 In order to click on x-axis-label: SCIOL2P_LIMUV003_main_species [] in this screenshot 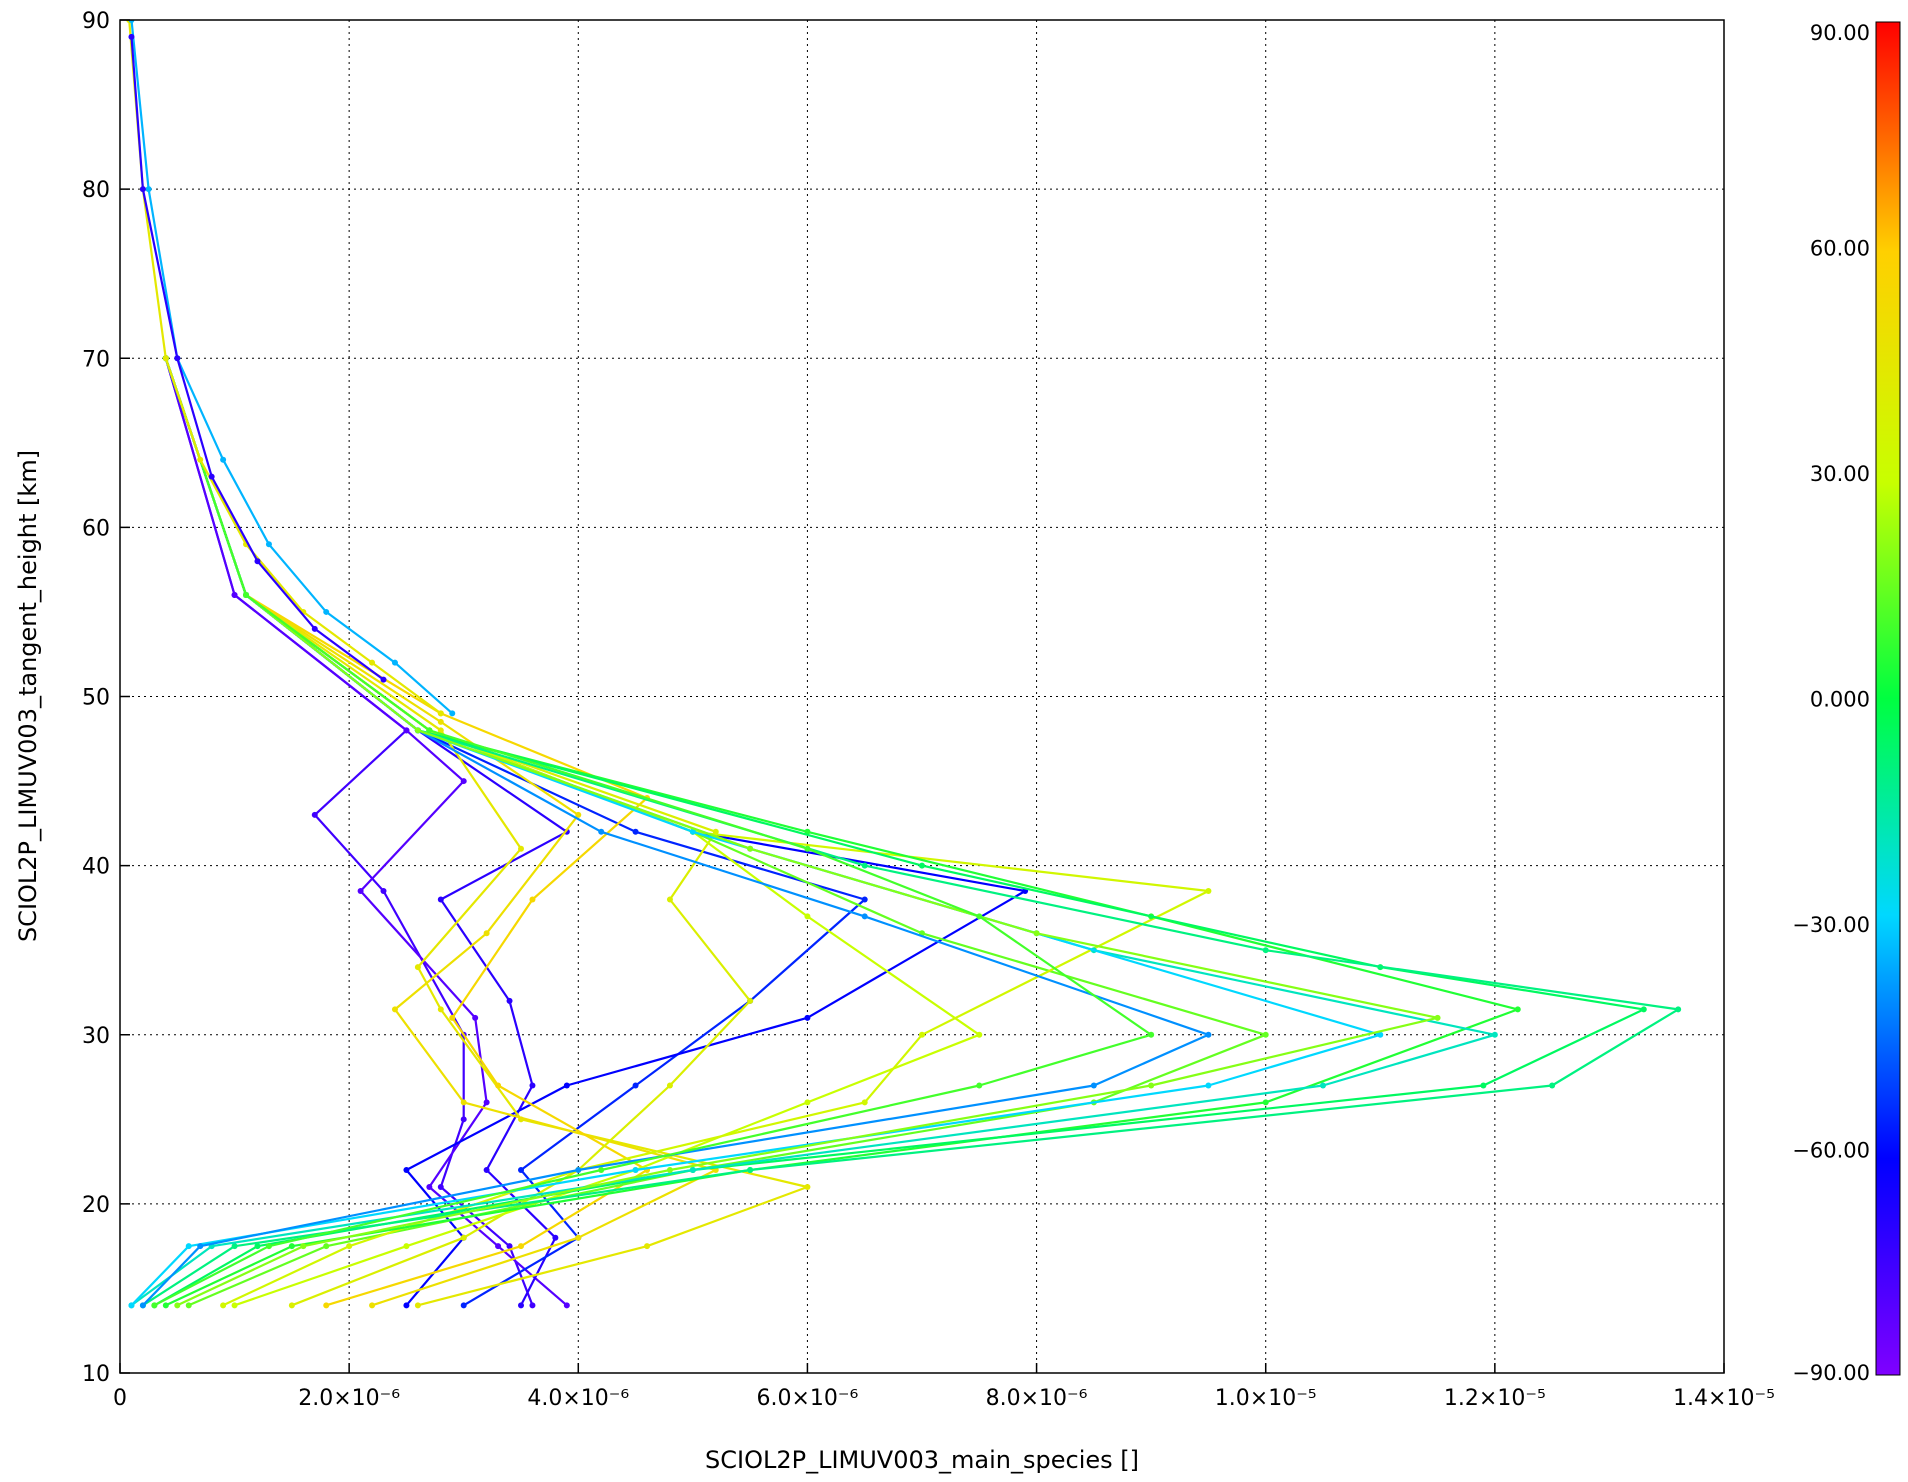, I will do `click(922, 1460)`.